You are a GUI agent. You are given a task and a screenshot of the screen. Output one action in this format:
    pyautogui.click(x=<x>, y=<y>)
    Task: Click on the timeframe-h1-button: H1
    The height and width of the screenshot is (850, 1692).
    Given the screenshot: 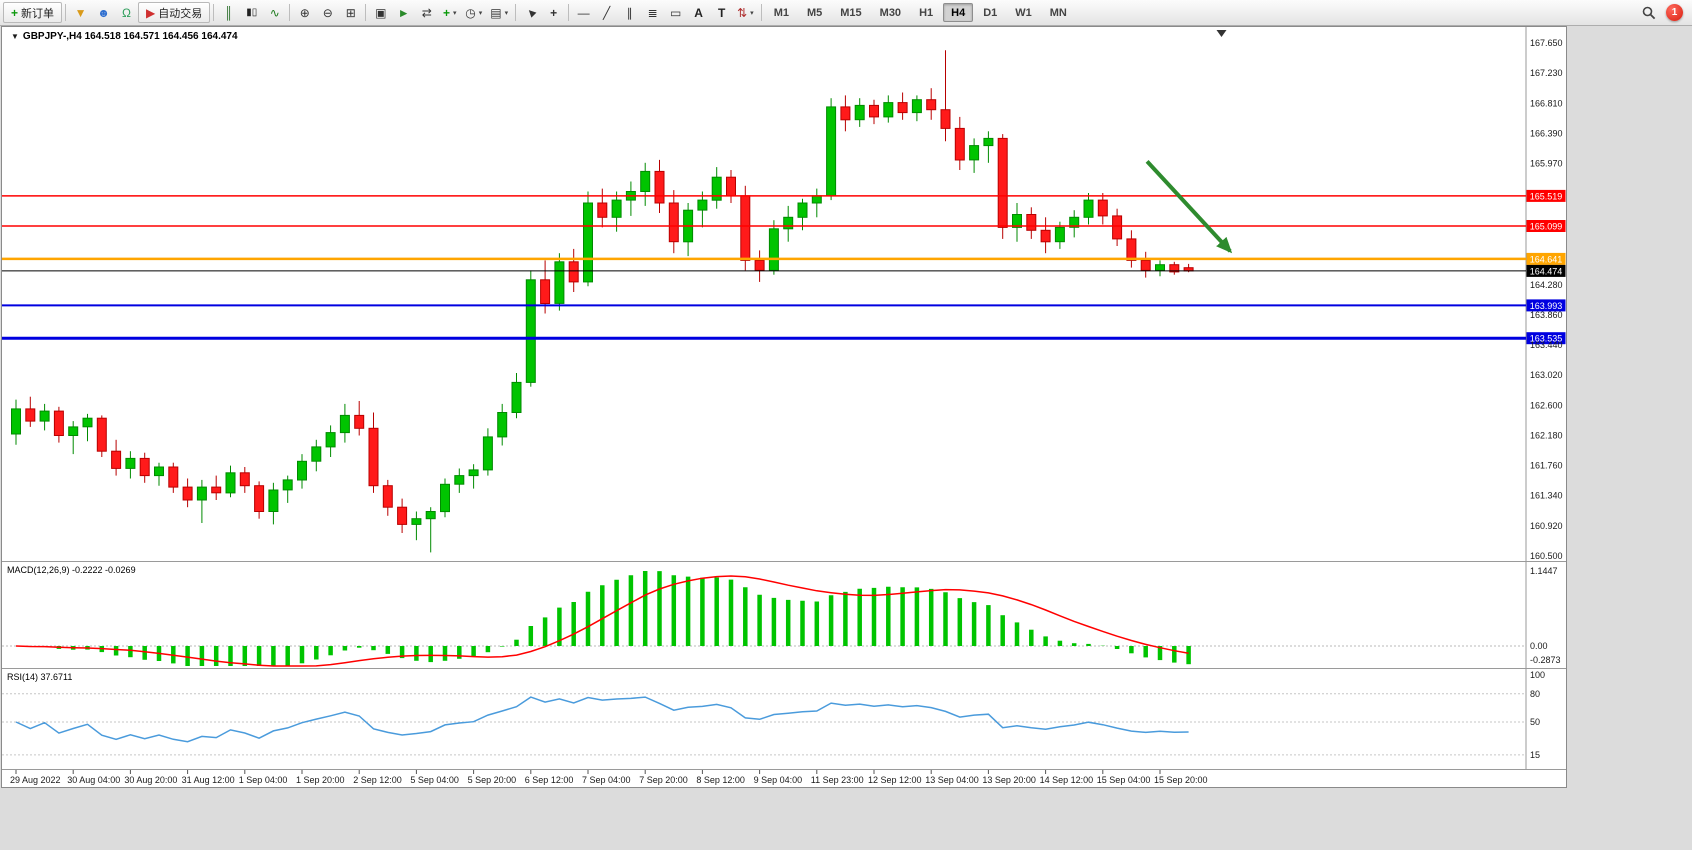 What is the action you would take?
    pyautogui.click(x=926, y=12)
    